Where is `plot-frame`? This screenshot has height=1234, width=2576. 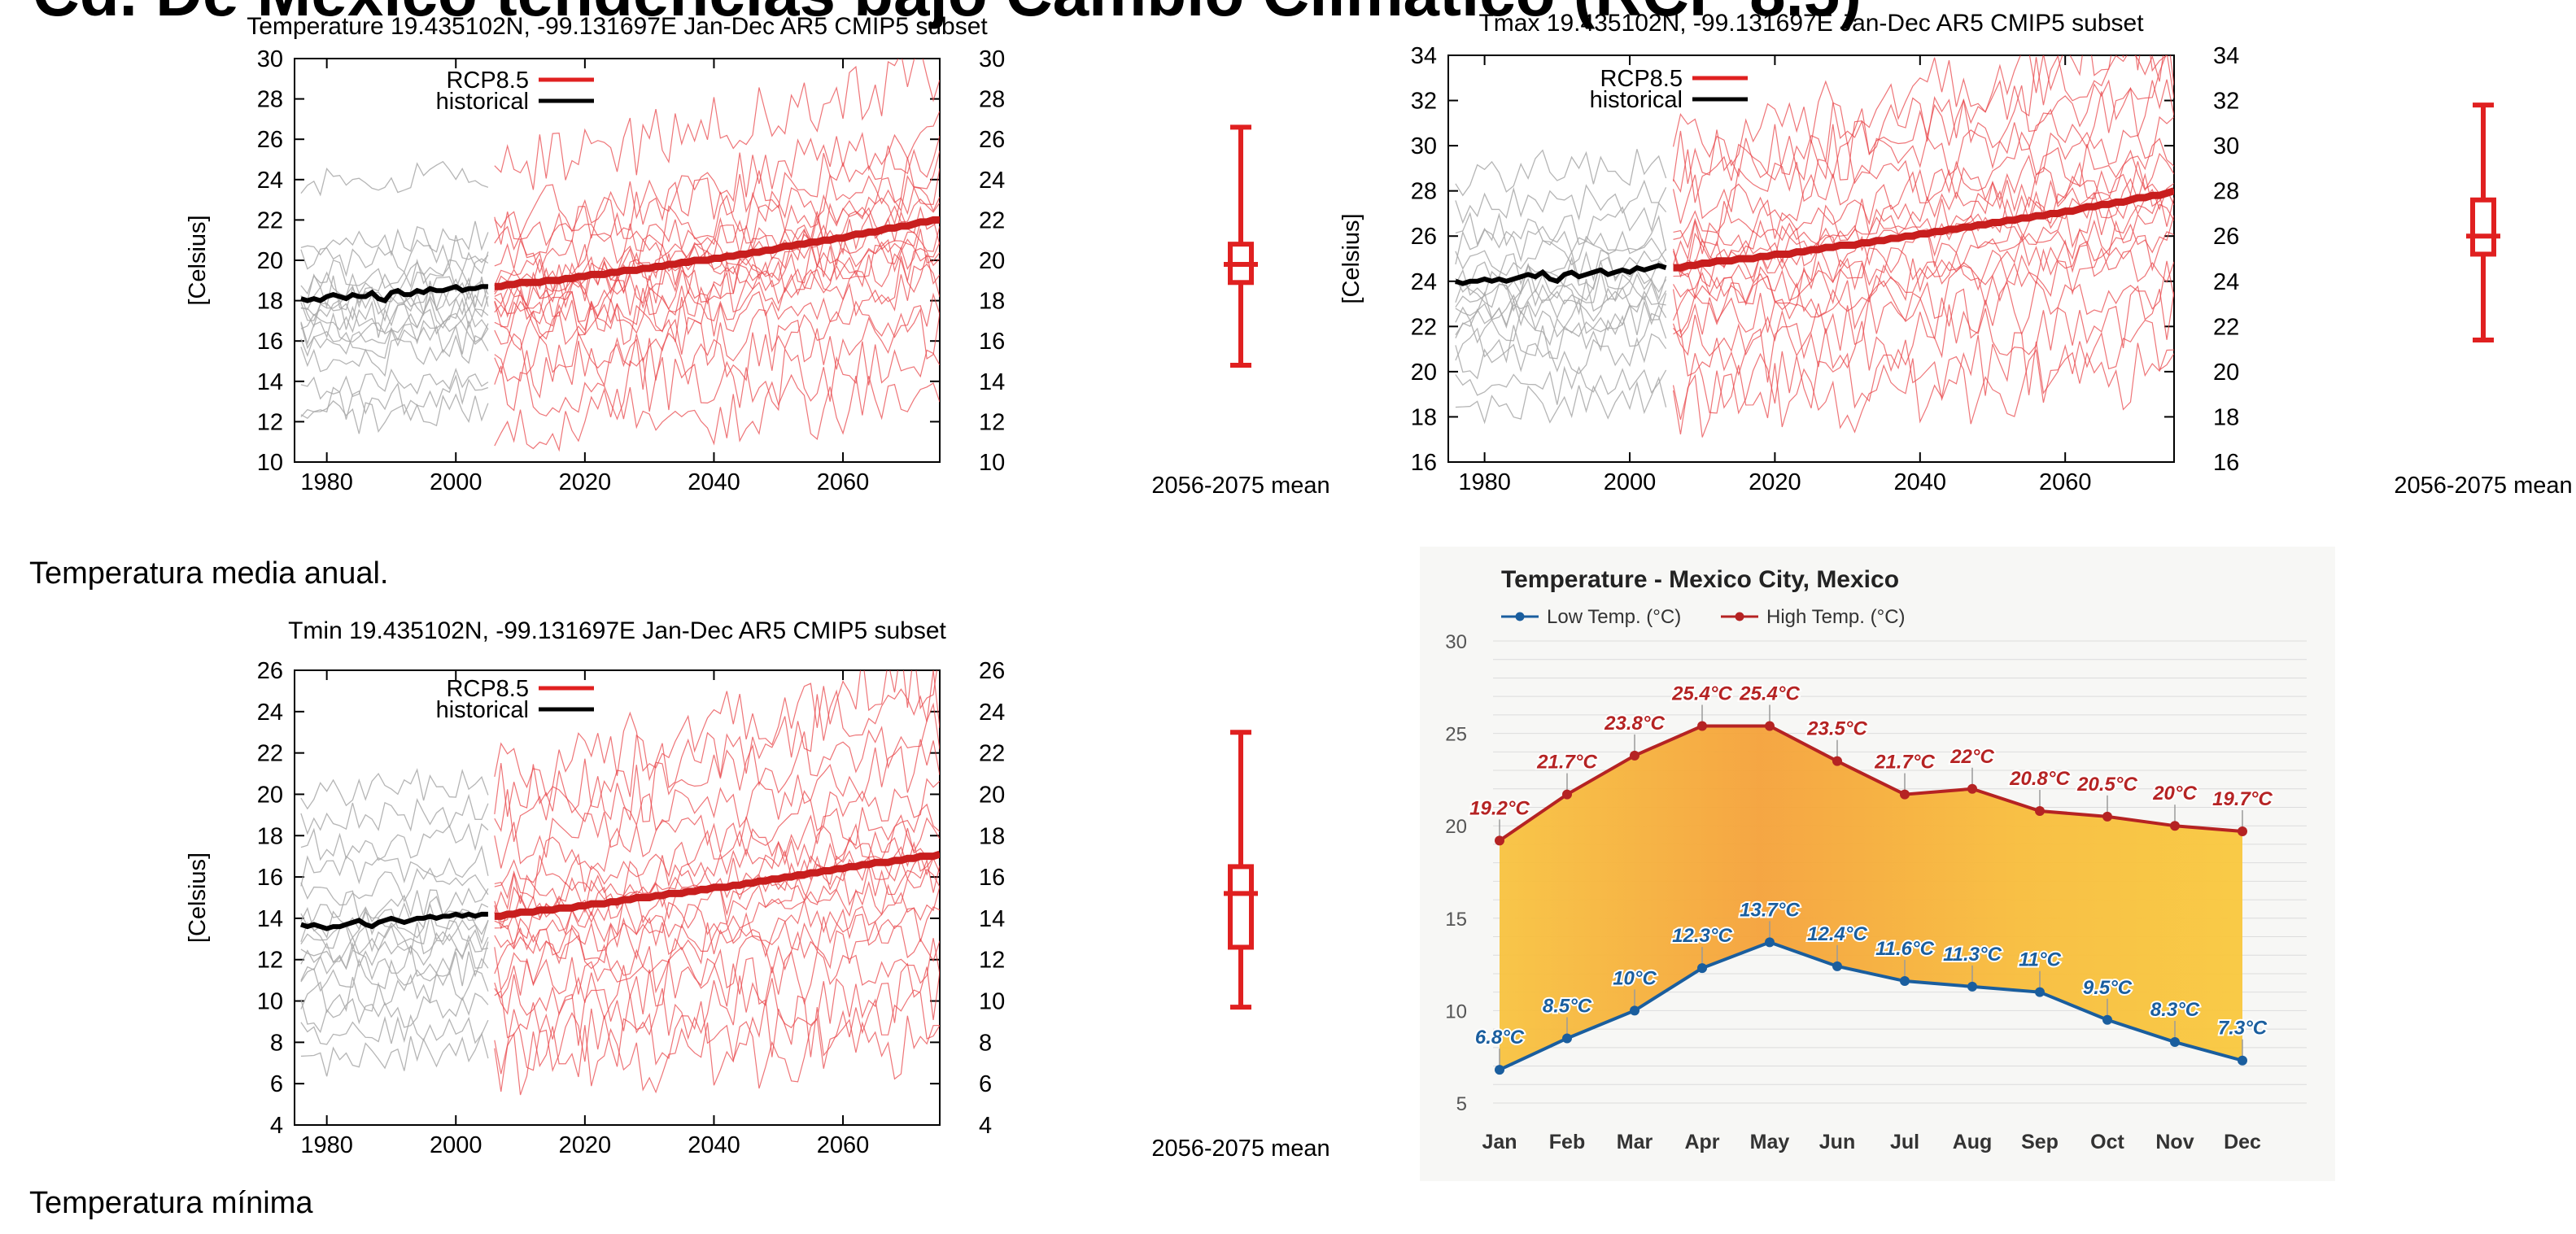
plot-frame is located at coordinates (617, 260).